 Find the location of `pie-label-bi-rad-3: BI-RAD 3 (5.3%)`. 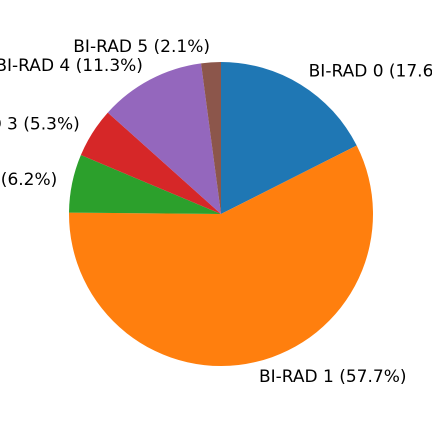

pie-label-bi-rad-3: BI-RAD 3 (5.3%) is located at coordinates (40, 125).